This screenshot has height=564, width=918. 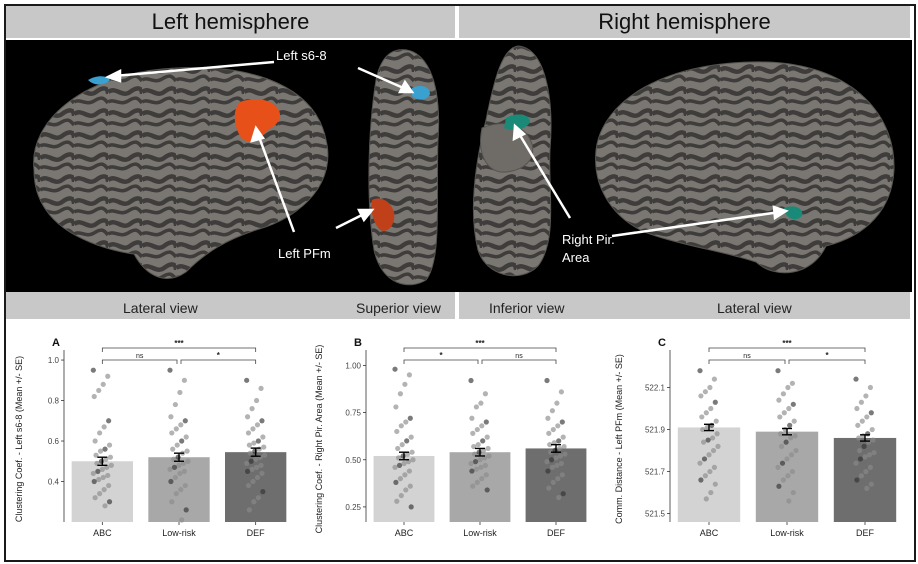 What do you see at coordinates (544, 175) in the screenshot?
I see `arrow-pir-inferior` at bounding box center [544, 175].